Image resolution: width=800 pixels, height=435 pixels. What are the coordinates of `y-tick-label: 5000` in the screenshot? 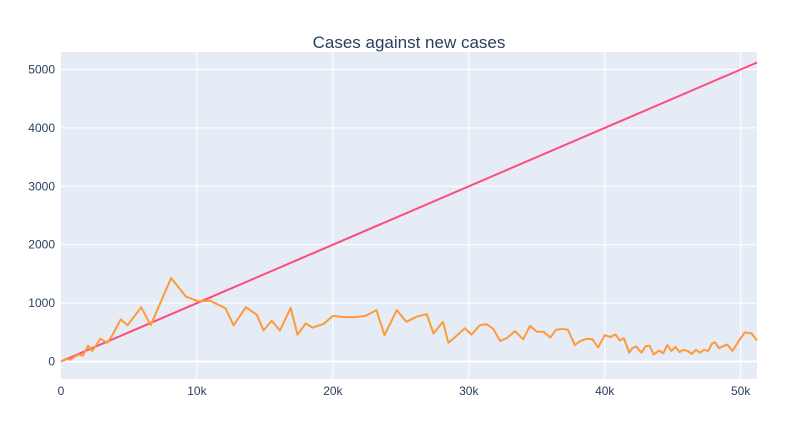 It's located at (41, 70).